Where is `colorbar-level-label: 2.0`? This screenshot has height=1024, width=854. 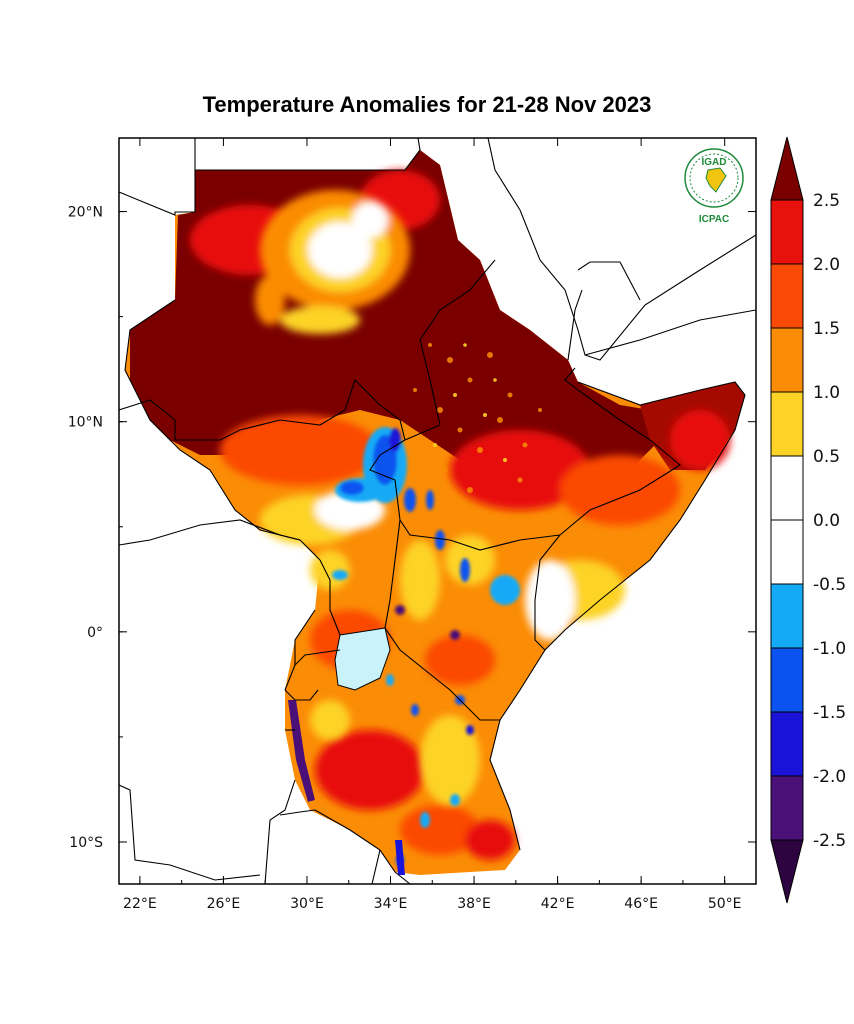
colorbar-level-label: 2.0 is located at coordinates (826, 265).